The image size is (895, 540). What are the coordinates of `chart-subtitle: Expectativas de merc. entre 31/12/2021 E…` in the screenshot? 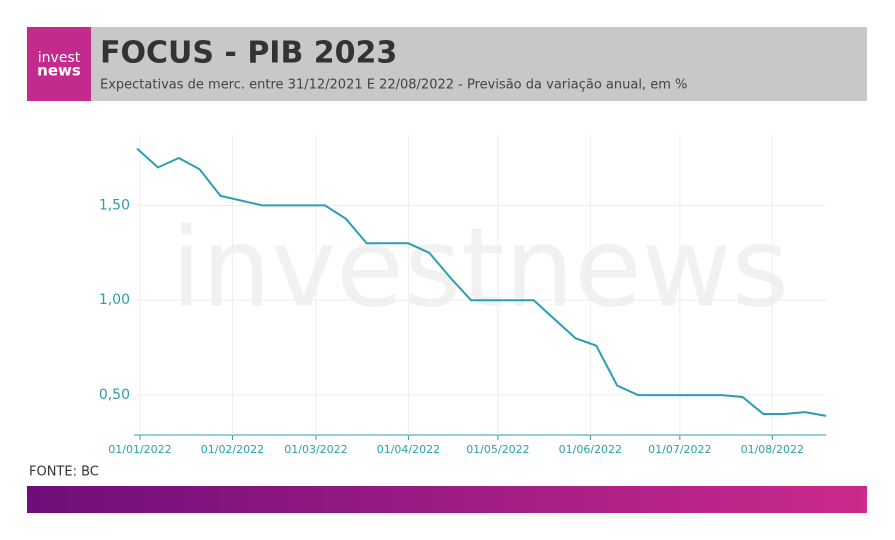 It's located at (393, 85).